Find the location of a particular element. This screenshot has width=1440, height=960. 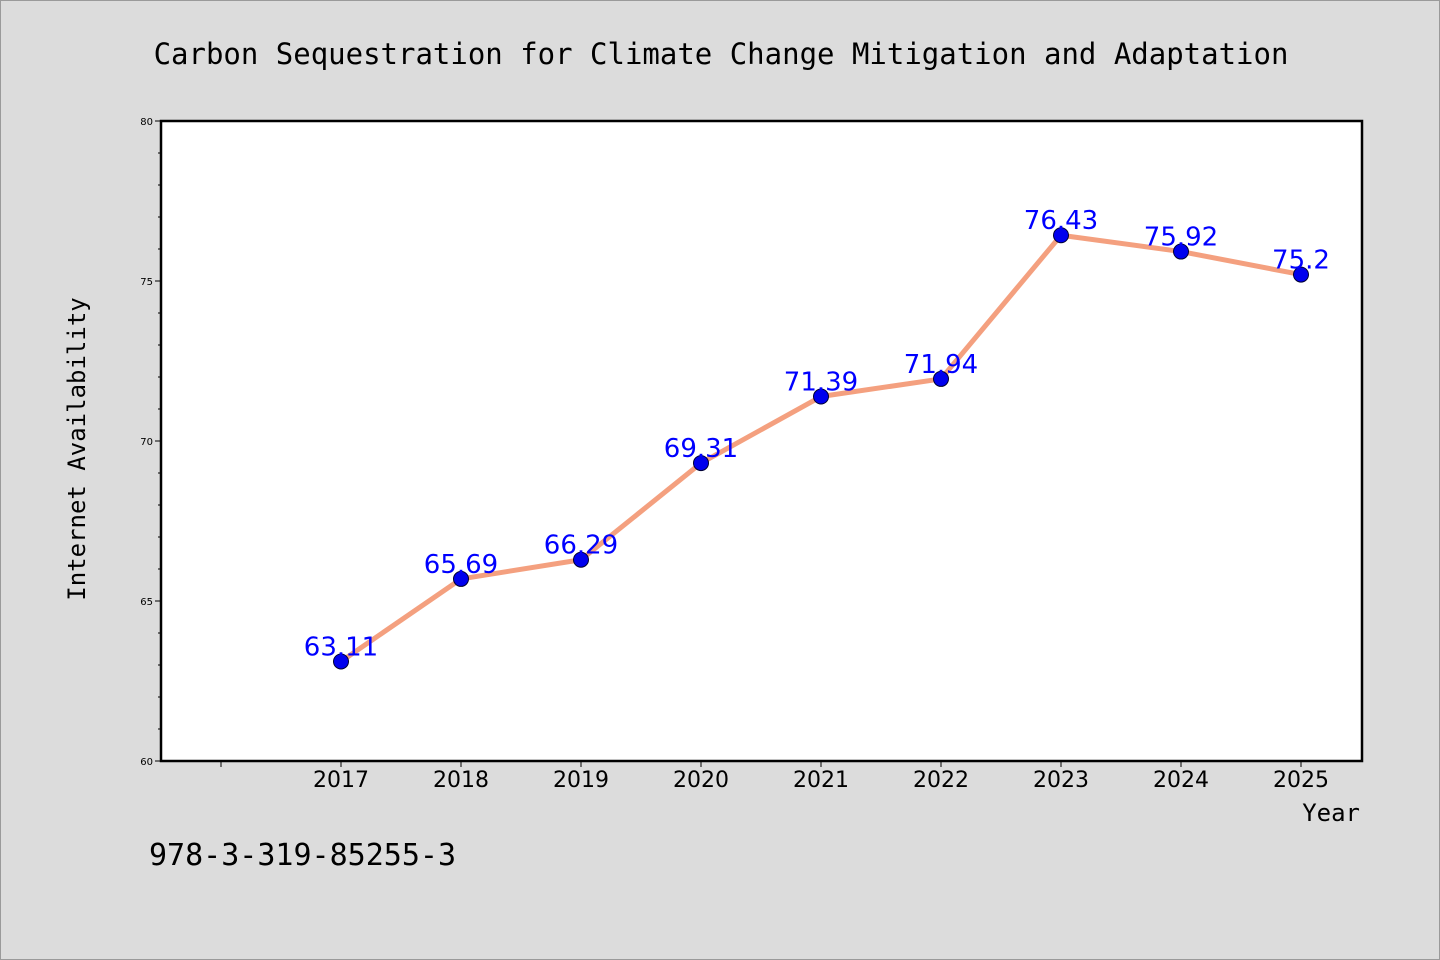

y-tick-label: 75 is located at coordinates (146, 282).